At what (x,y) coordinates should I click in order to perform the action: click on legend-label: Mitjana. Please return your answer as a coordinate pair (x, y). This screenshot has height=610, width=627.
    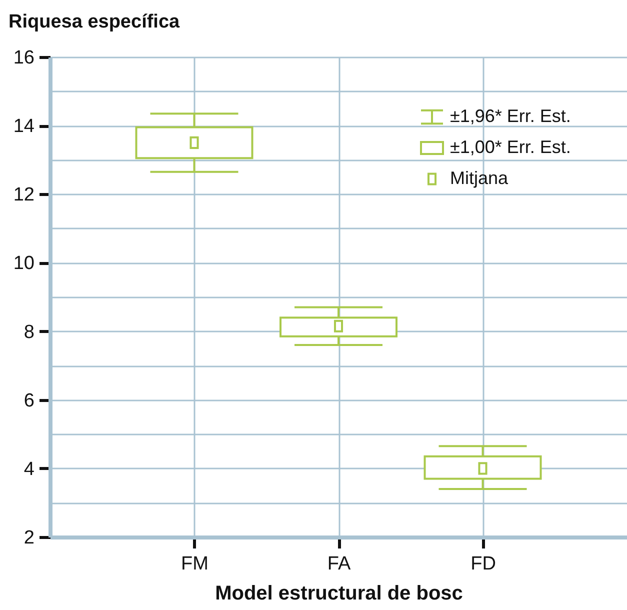
    Looking at the image, I should click on (480, 178).